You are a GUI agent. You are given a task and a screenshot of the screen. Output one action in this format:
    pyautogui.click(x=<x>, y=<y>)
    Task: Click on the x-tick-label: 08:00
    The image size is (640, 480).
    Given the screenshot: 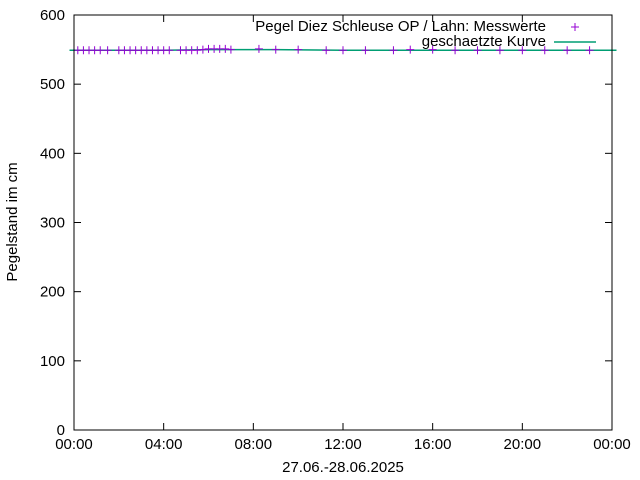 What is the action you would take?
    pyautogui.click(x=254, y=444)
    